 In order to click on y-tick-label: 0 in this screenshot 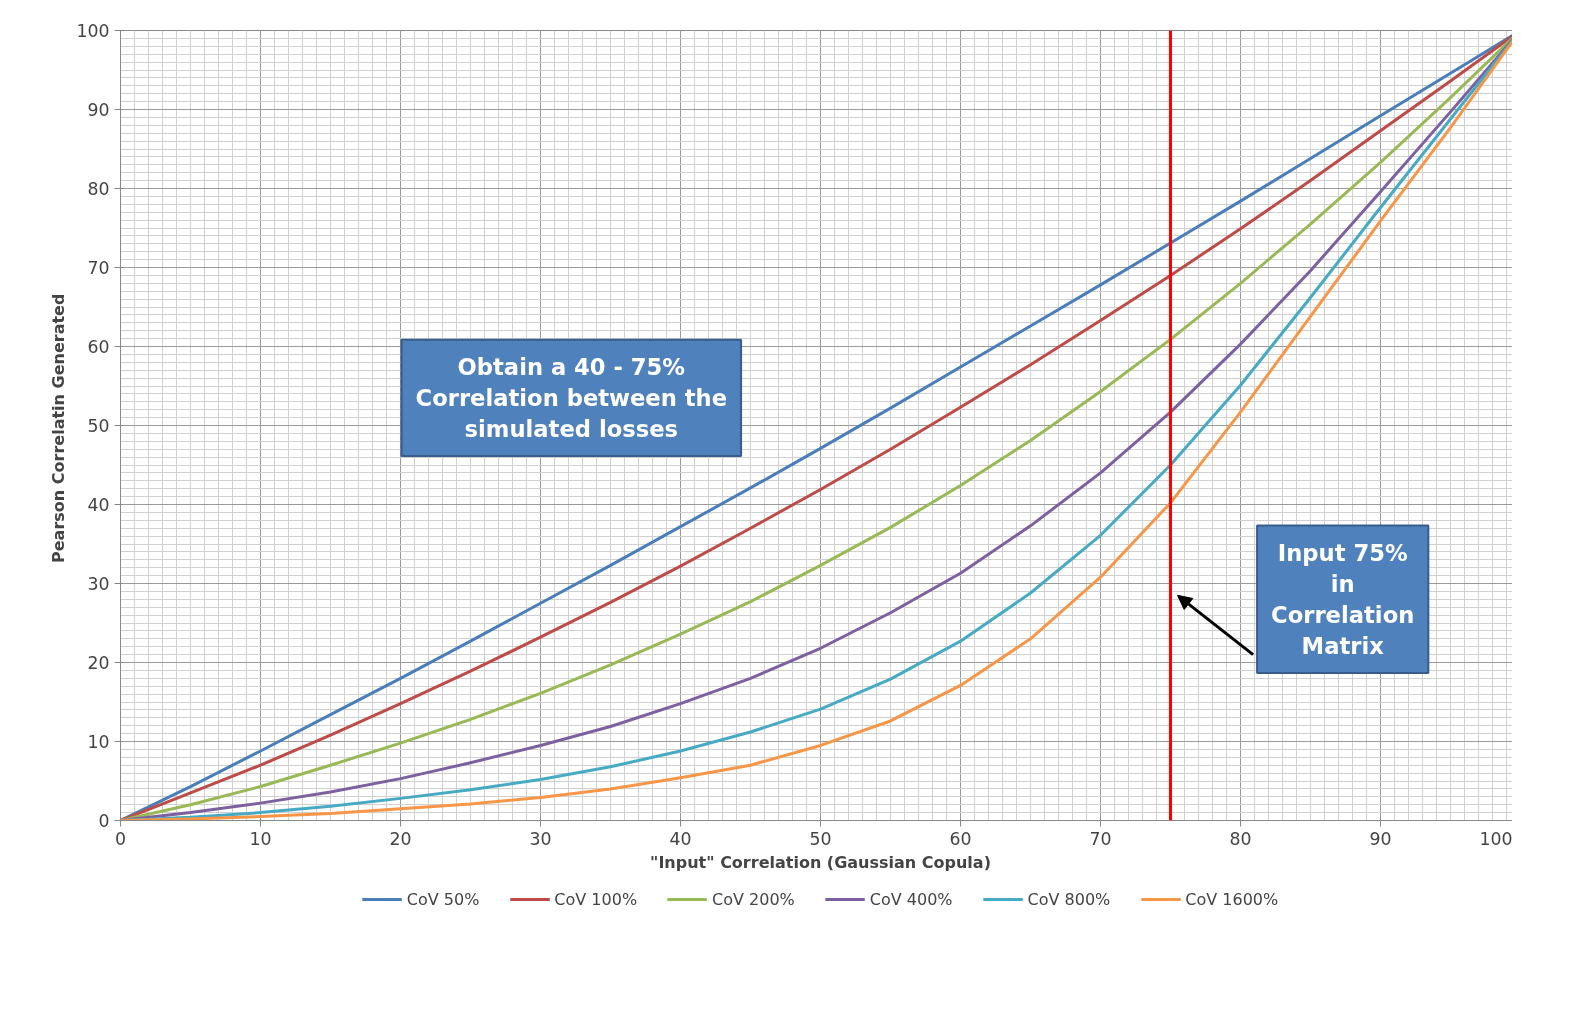, I will do `click(104, 821)`.